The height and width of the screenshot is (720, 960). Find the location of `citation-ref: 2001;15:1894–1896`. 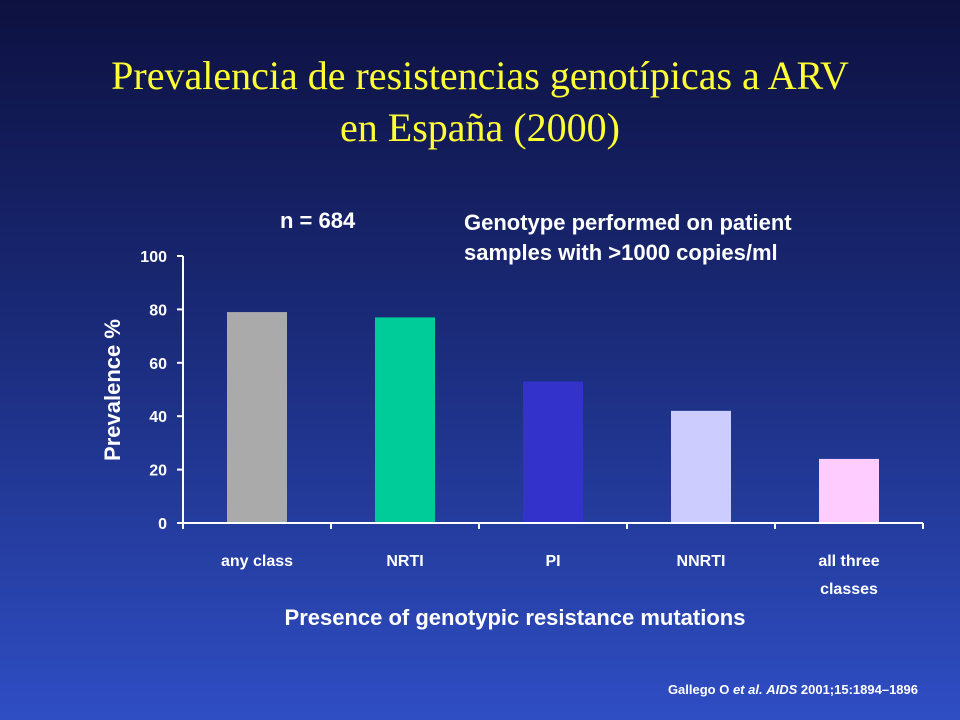

citation-ref: 2001;15:1894–1896 is located at coordinates (857, 689).